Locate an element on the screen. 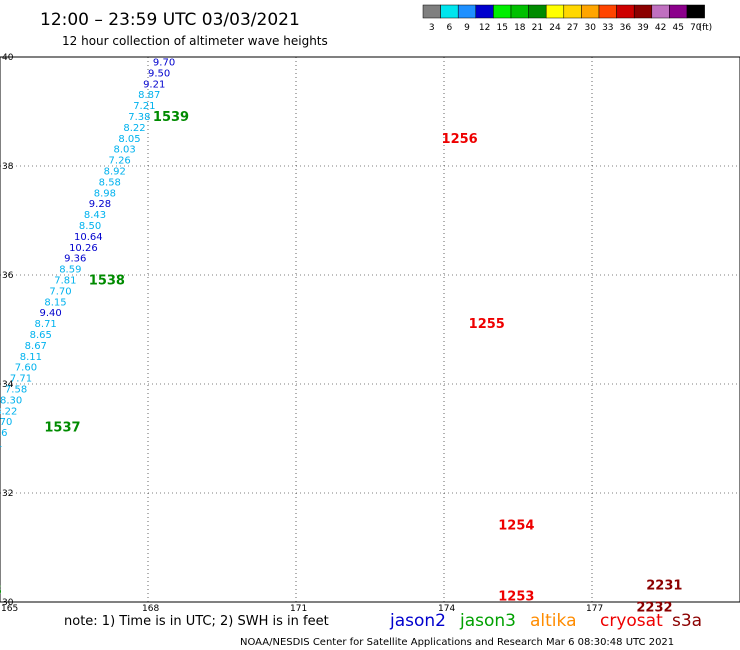 This screenshot has height=650, width=740. swh-value-label: 10.64 is located at coordinates (88, 237).